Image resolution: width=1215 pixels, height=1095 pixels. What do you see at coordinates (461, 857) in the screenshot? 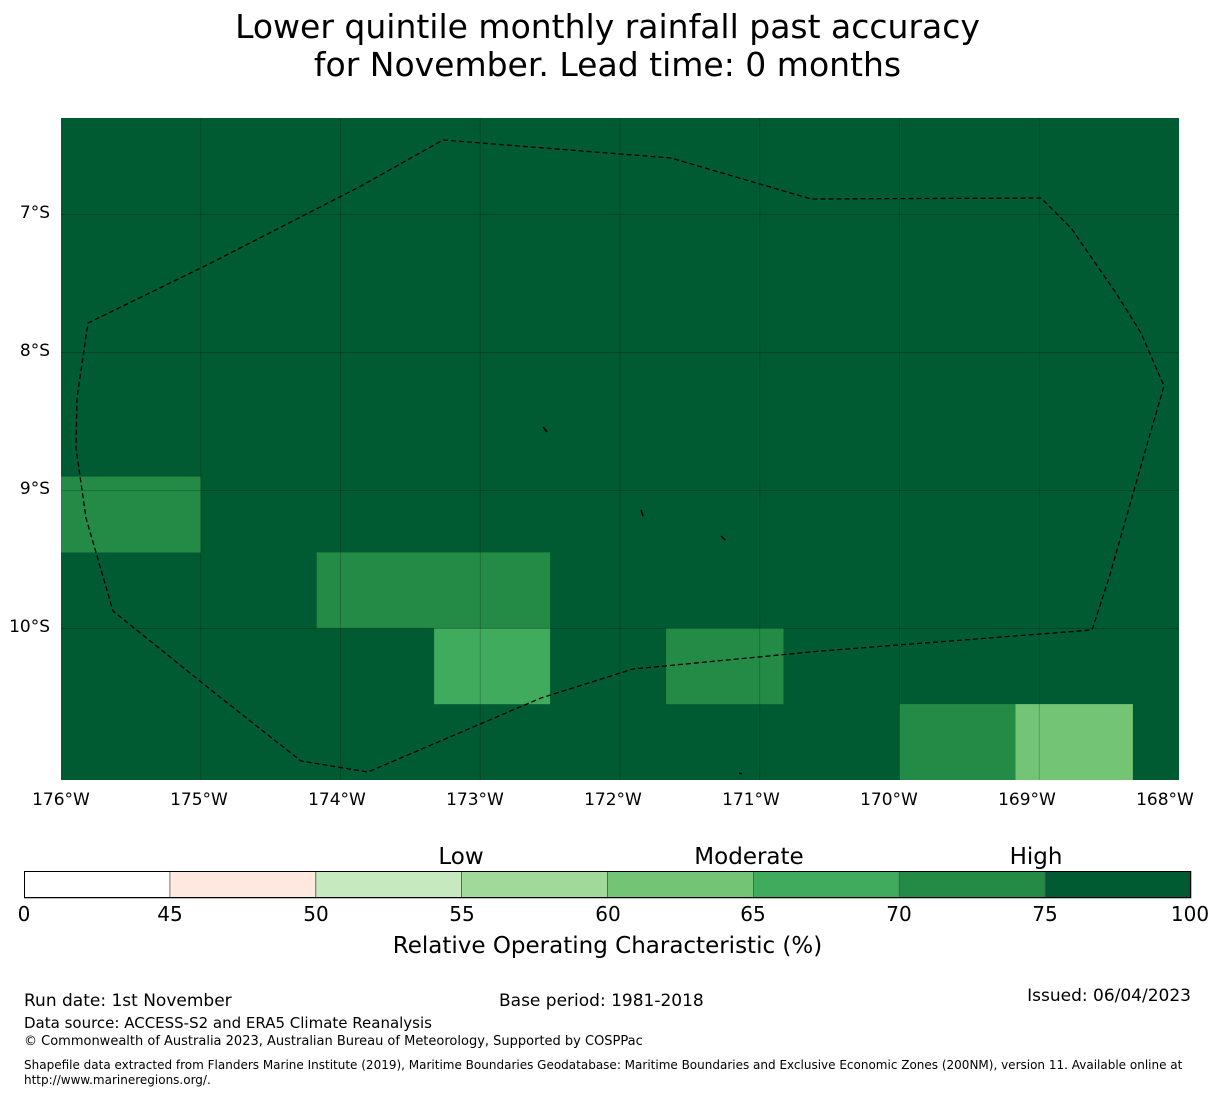
I see `colorbar-category-low: Low` at bounding box center [461, 857].